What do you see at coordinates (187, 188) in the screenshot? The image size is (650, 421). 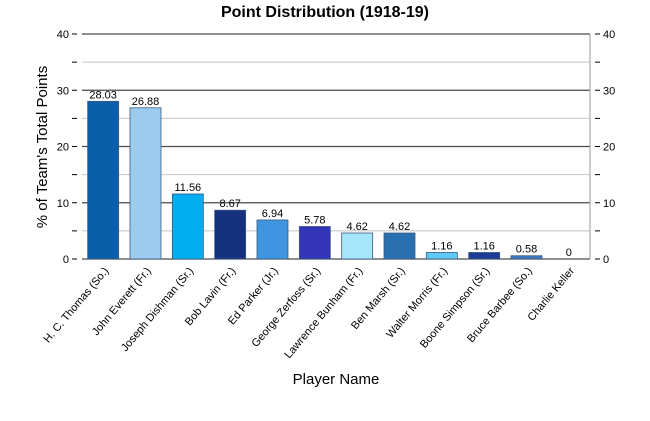 I see `bar-value-label: 11.56` at bounding box center [187, 188].